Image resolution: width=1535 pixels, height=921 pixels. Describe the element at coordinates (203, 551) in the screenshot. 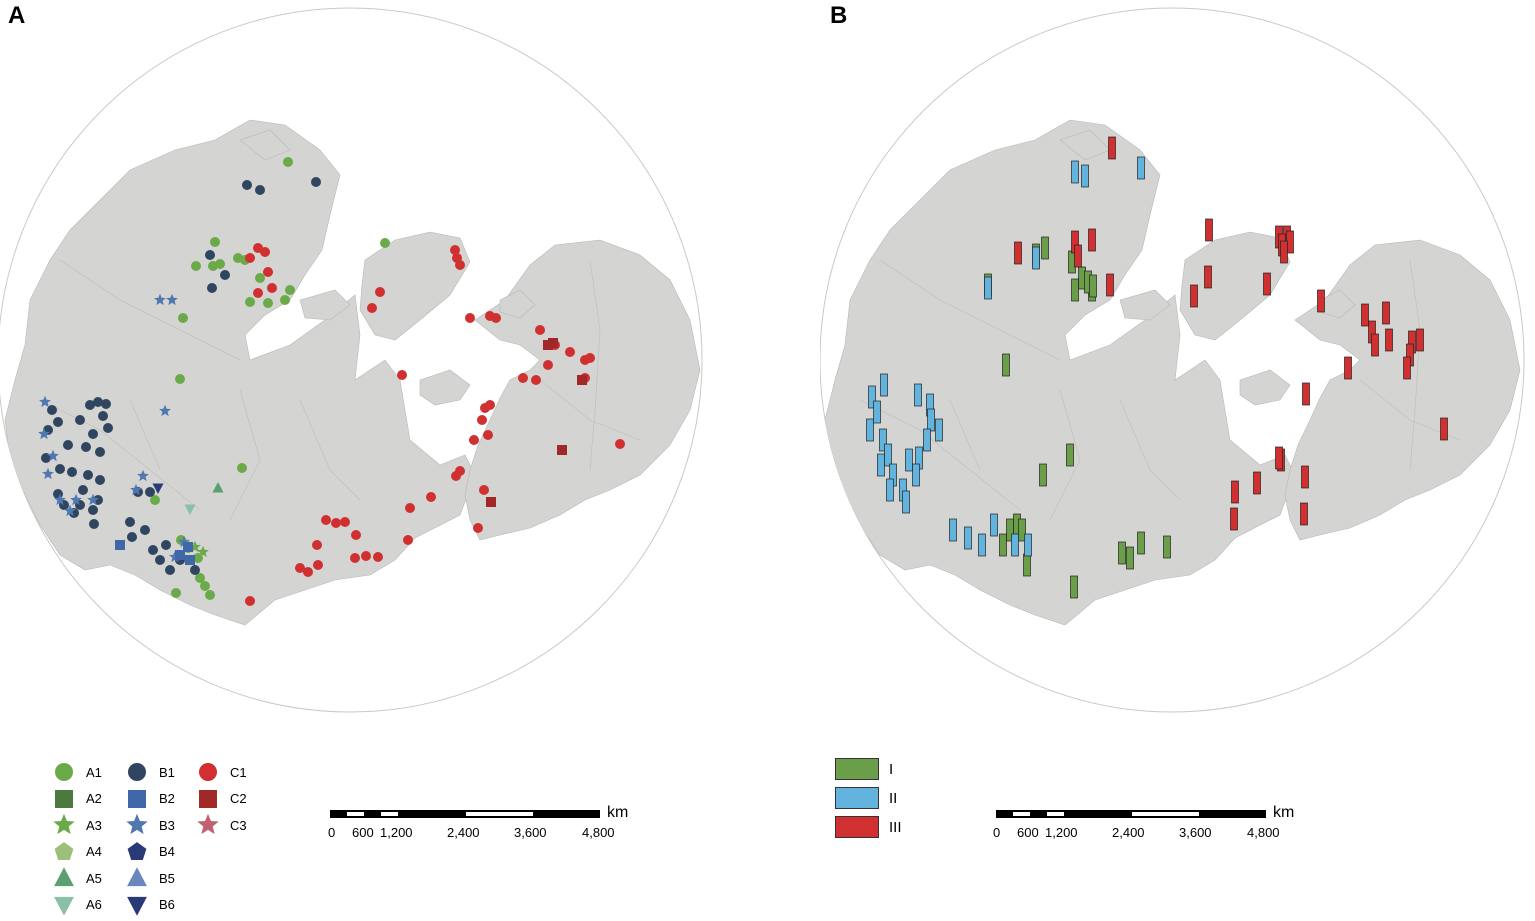

I see `map-point-a3` at that location.